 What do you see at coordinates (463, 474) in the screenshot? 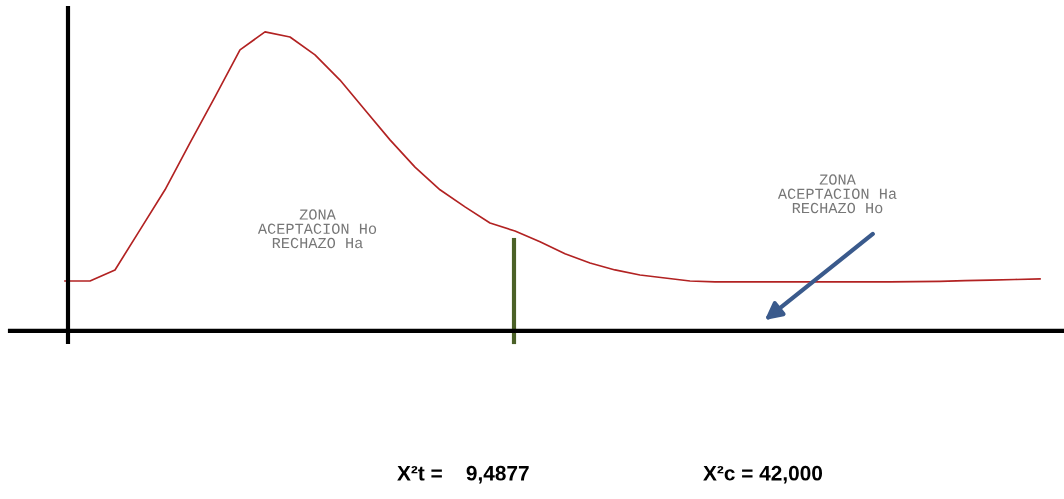
I see `text: X²t = 9,4877` at bounding box center [463, 474].